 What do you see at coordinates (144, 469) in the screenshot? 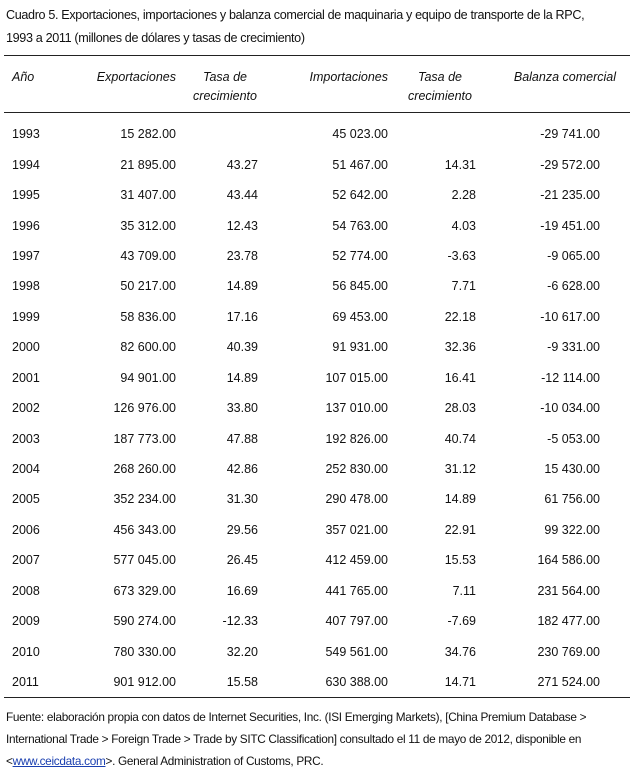
I see `table-cell: 268 260.00` at bounding box center [144, 469].